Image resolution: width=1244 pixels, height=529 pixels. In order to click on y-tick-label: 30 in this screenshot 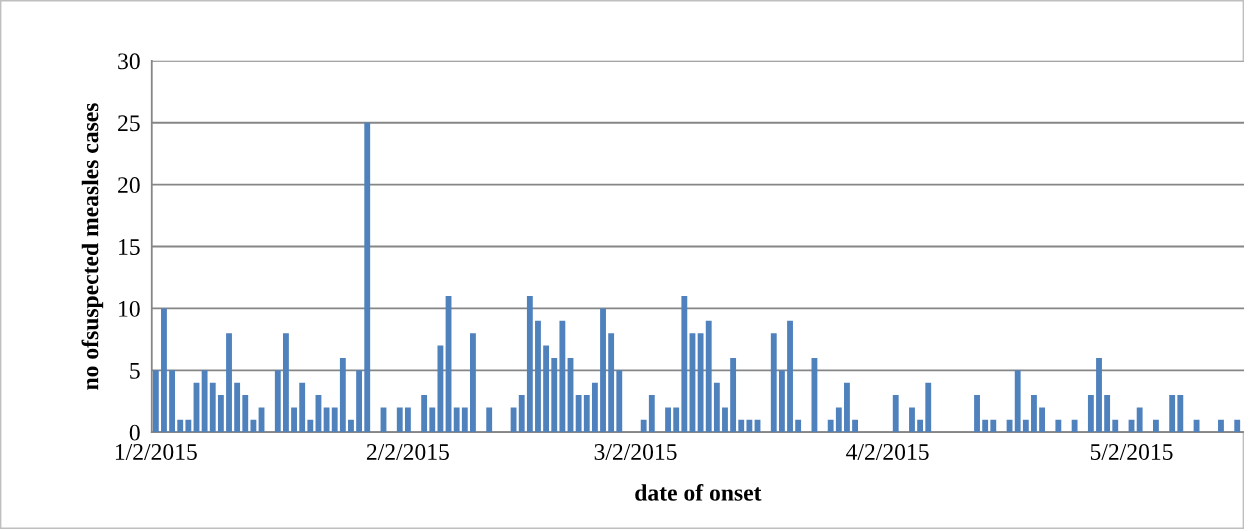, I will do `click(129, 61)`.